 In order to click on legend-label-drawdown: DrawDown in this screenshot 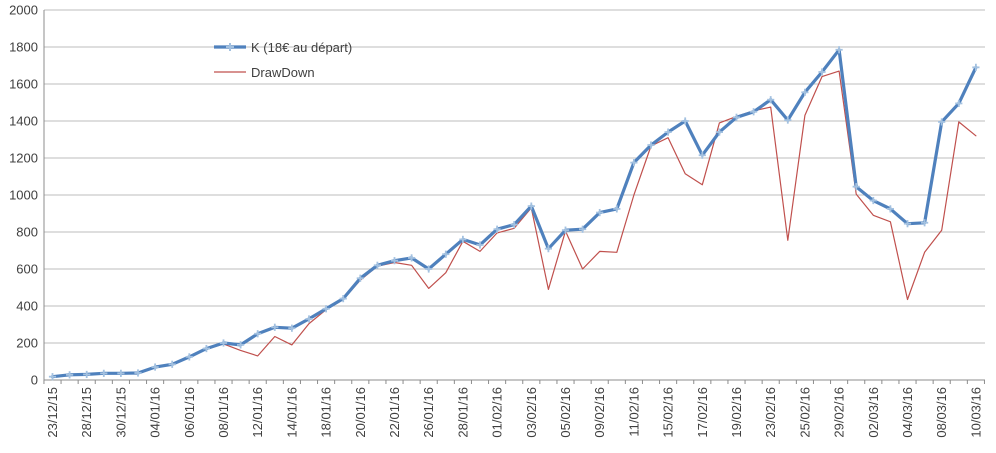, I will do `click(283, 72)`.